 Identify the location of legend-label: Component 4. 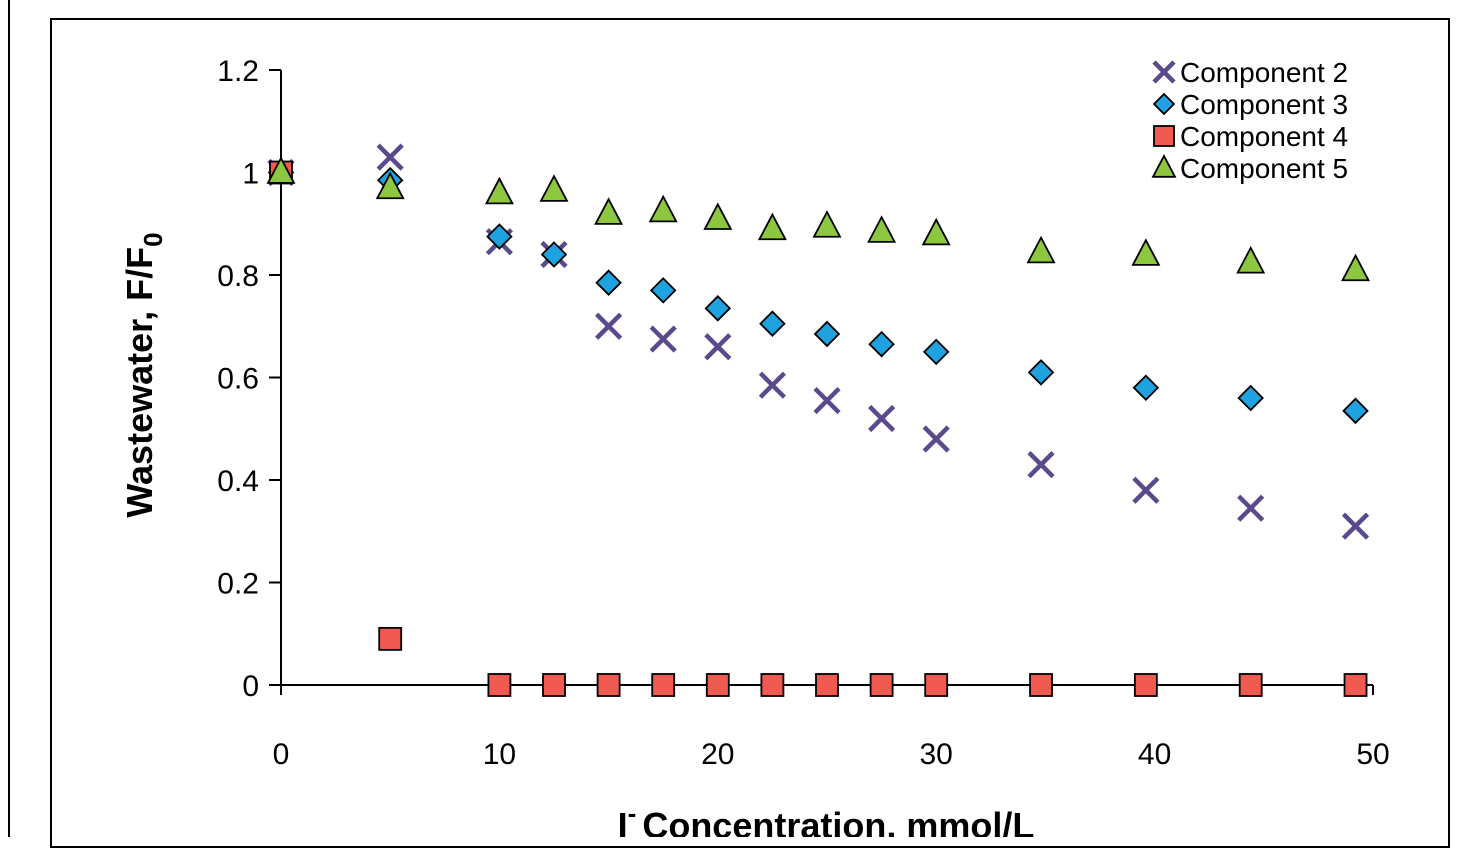
(1264, 136).